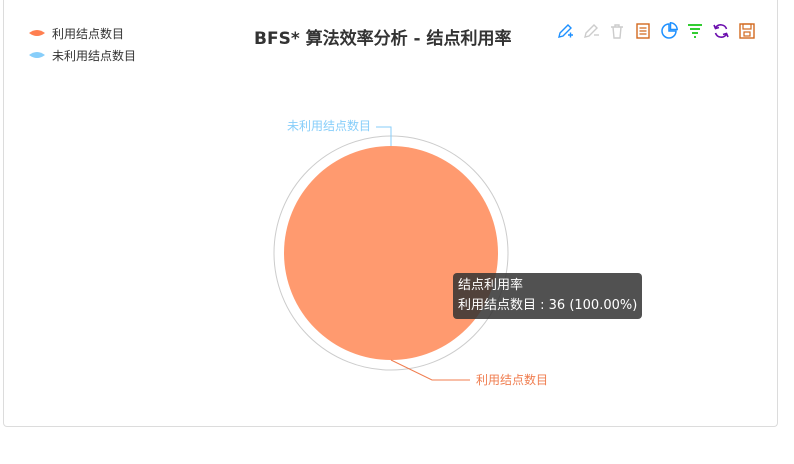 Image resolution: width=794 pixels, height=464 pixels. Describe the element at coordinates (669, 31) in the screenshot. I see `pie-icon` at that location.